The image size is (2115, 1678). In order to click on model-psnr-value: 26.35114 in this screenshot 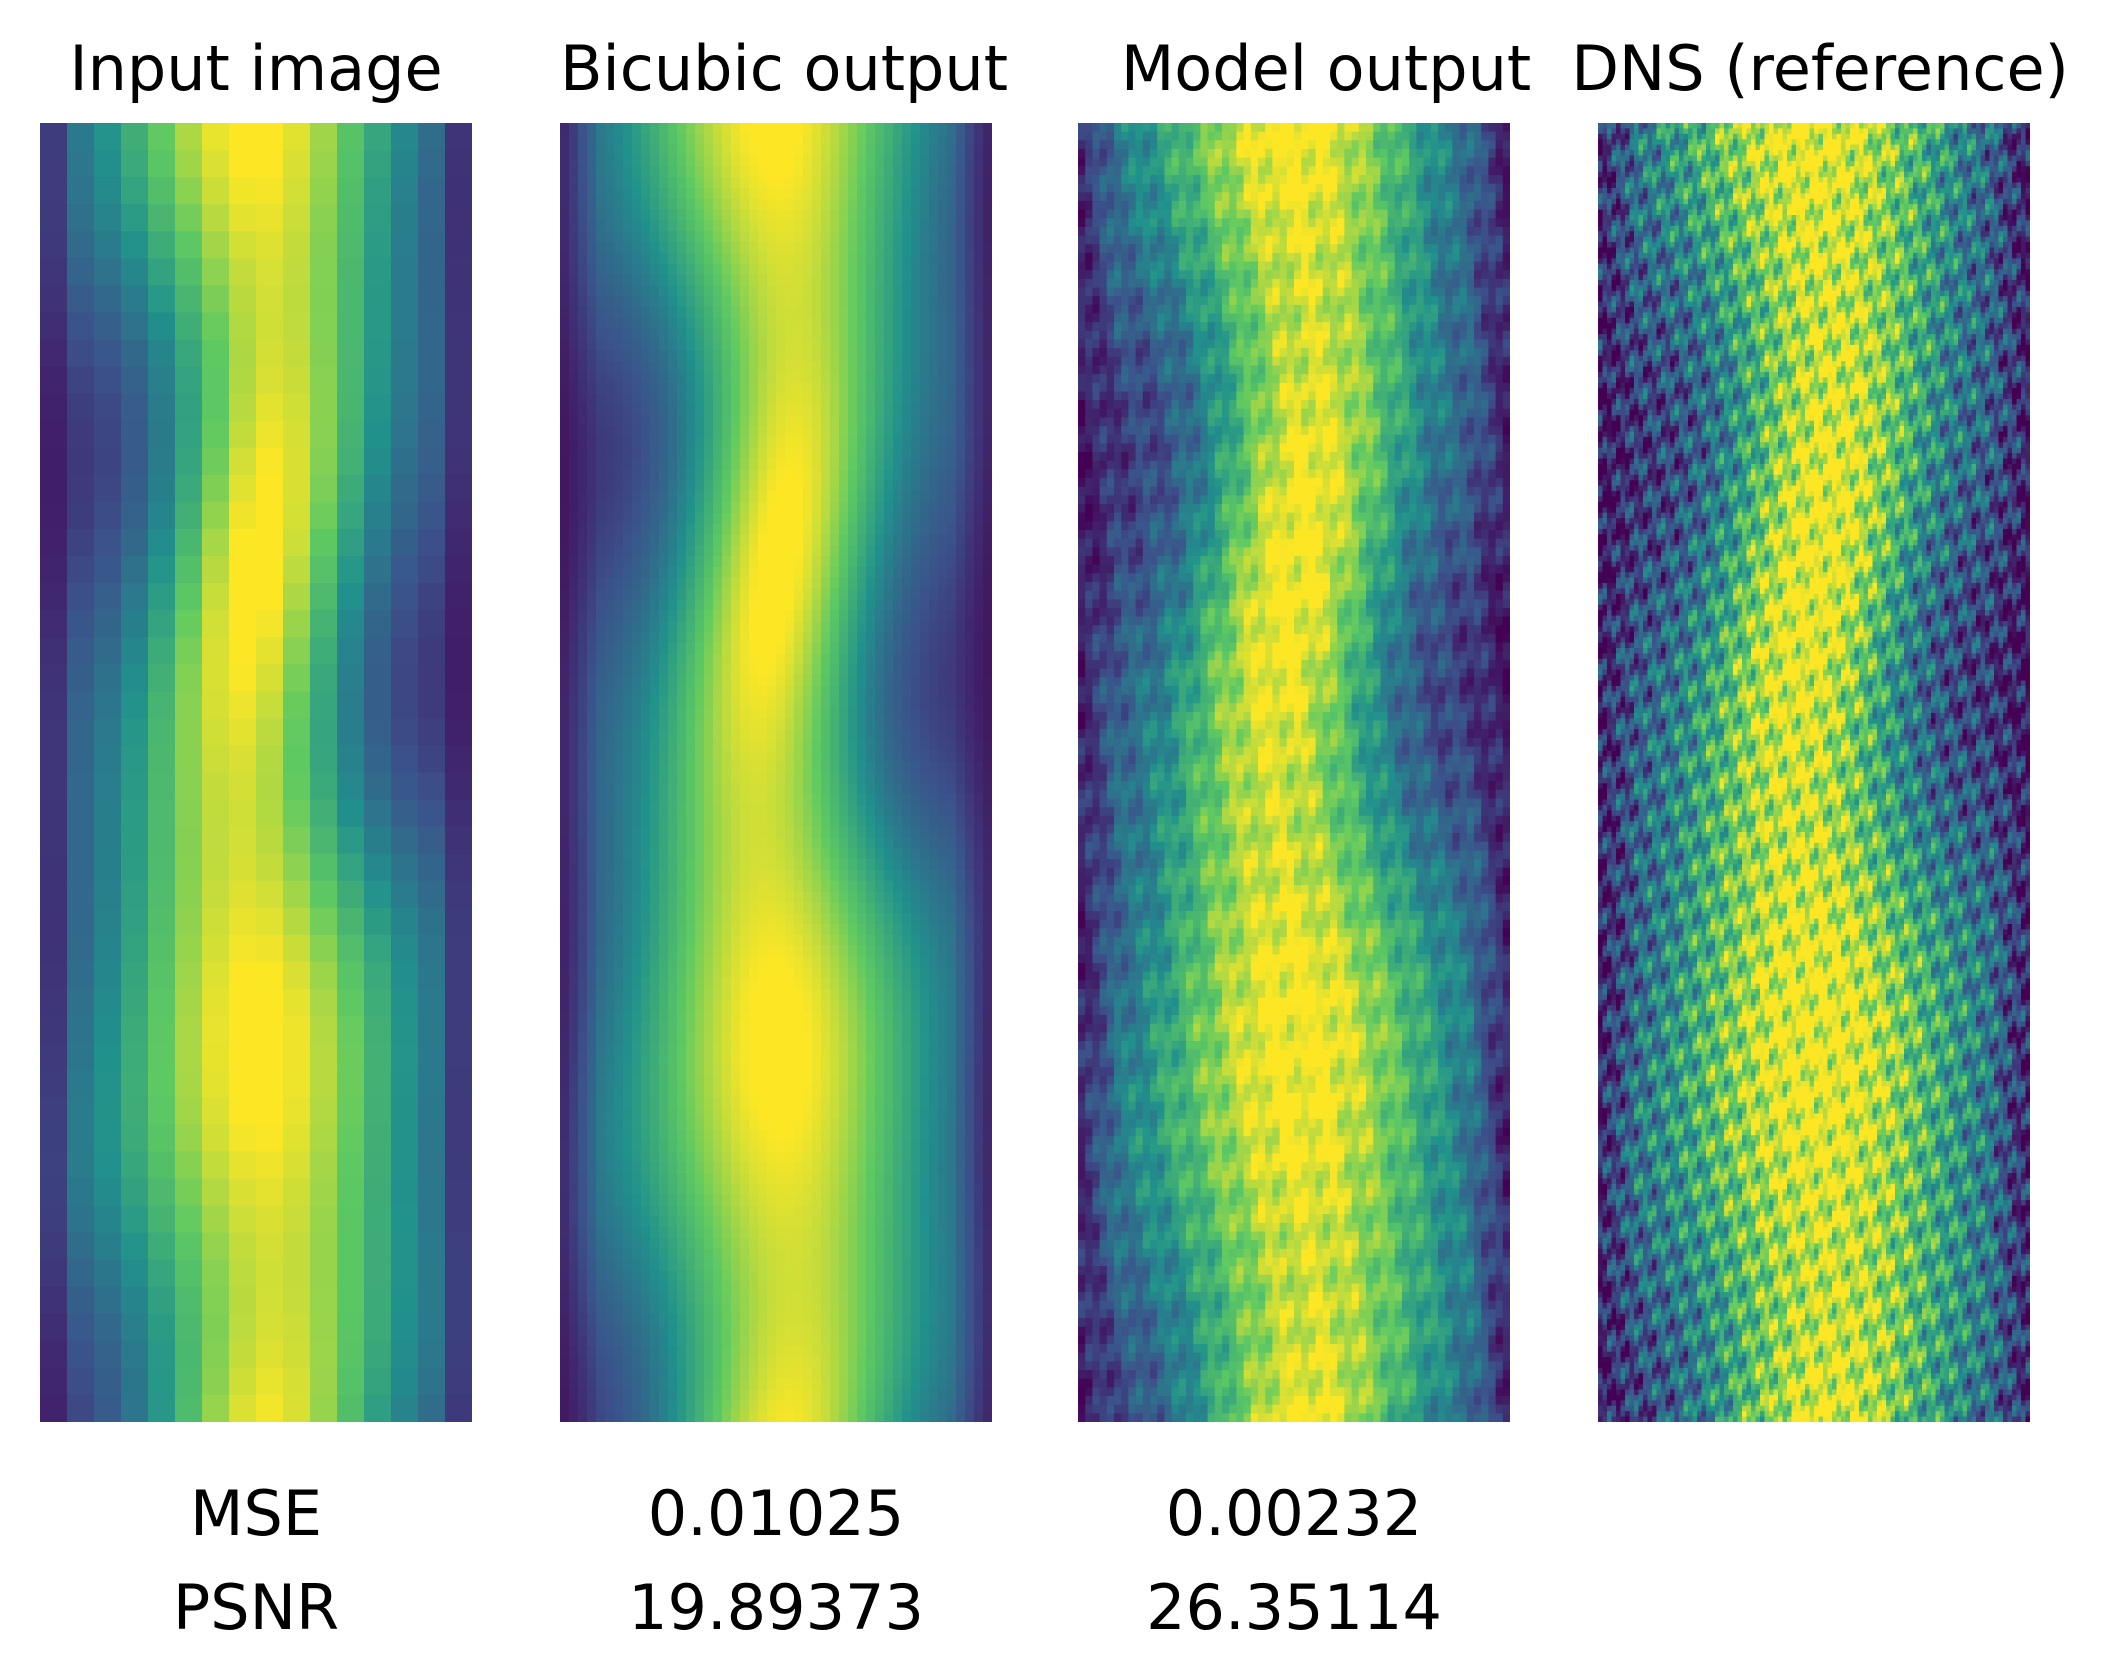, I will do `click(1294, 1608)`.